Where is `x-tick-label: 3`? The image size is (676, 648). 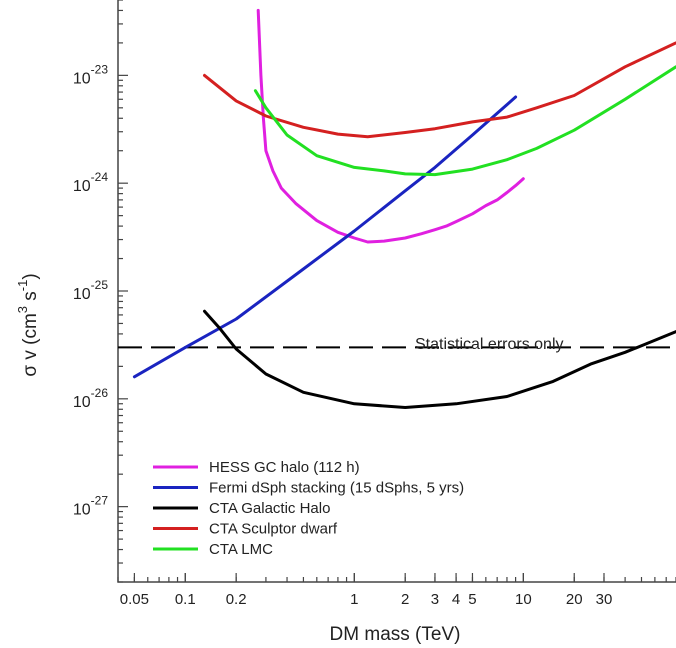 x-tick-label: 3 is located at coordinates (435, 599).